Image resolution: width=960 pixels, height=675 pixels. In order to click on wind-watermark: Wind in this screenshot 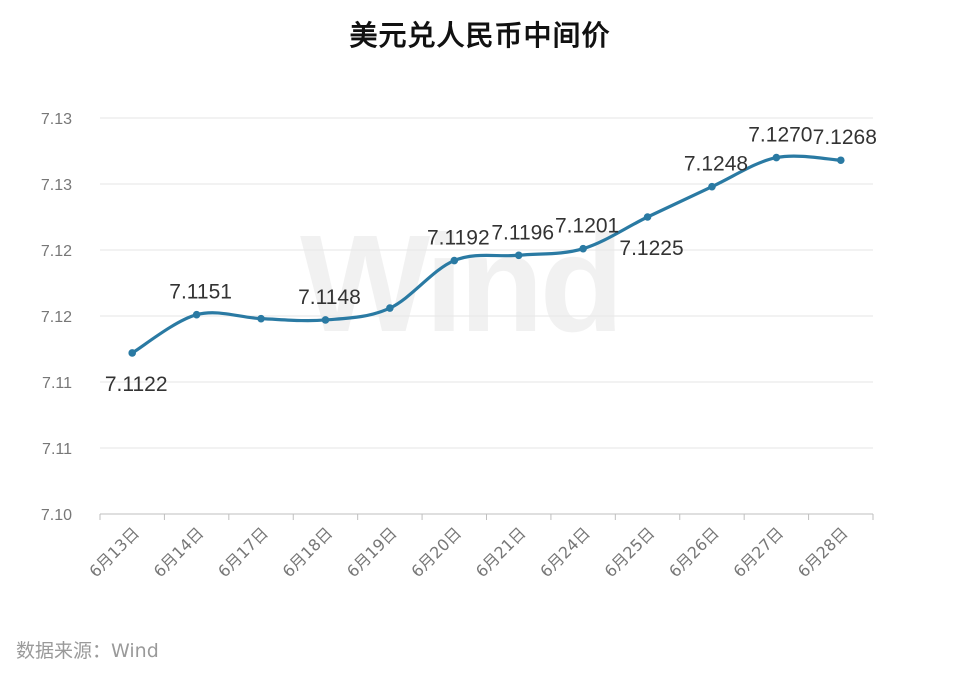, I will do `click(462, 284)`.